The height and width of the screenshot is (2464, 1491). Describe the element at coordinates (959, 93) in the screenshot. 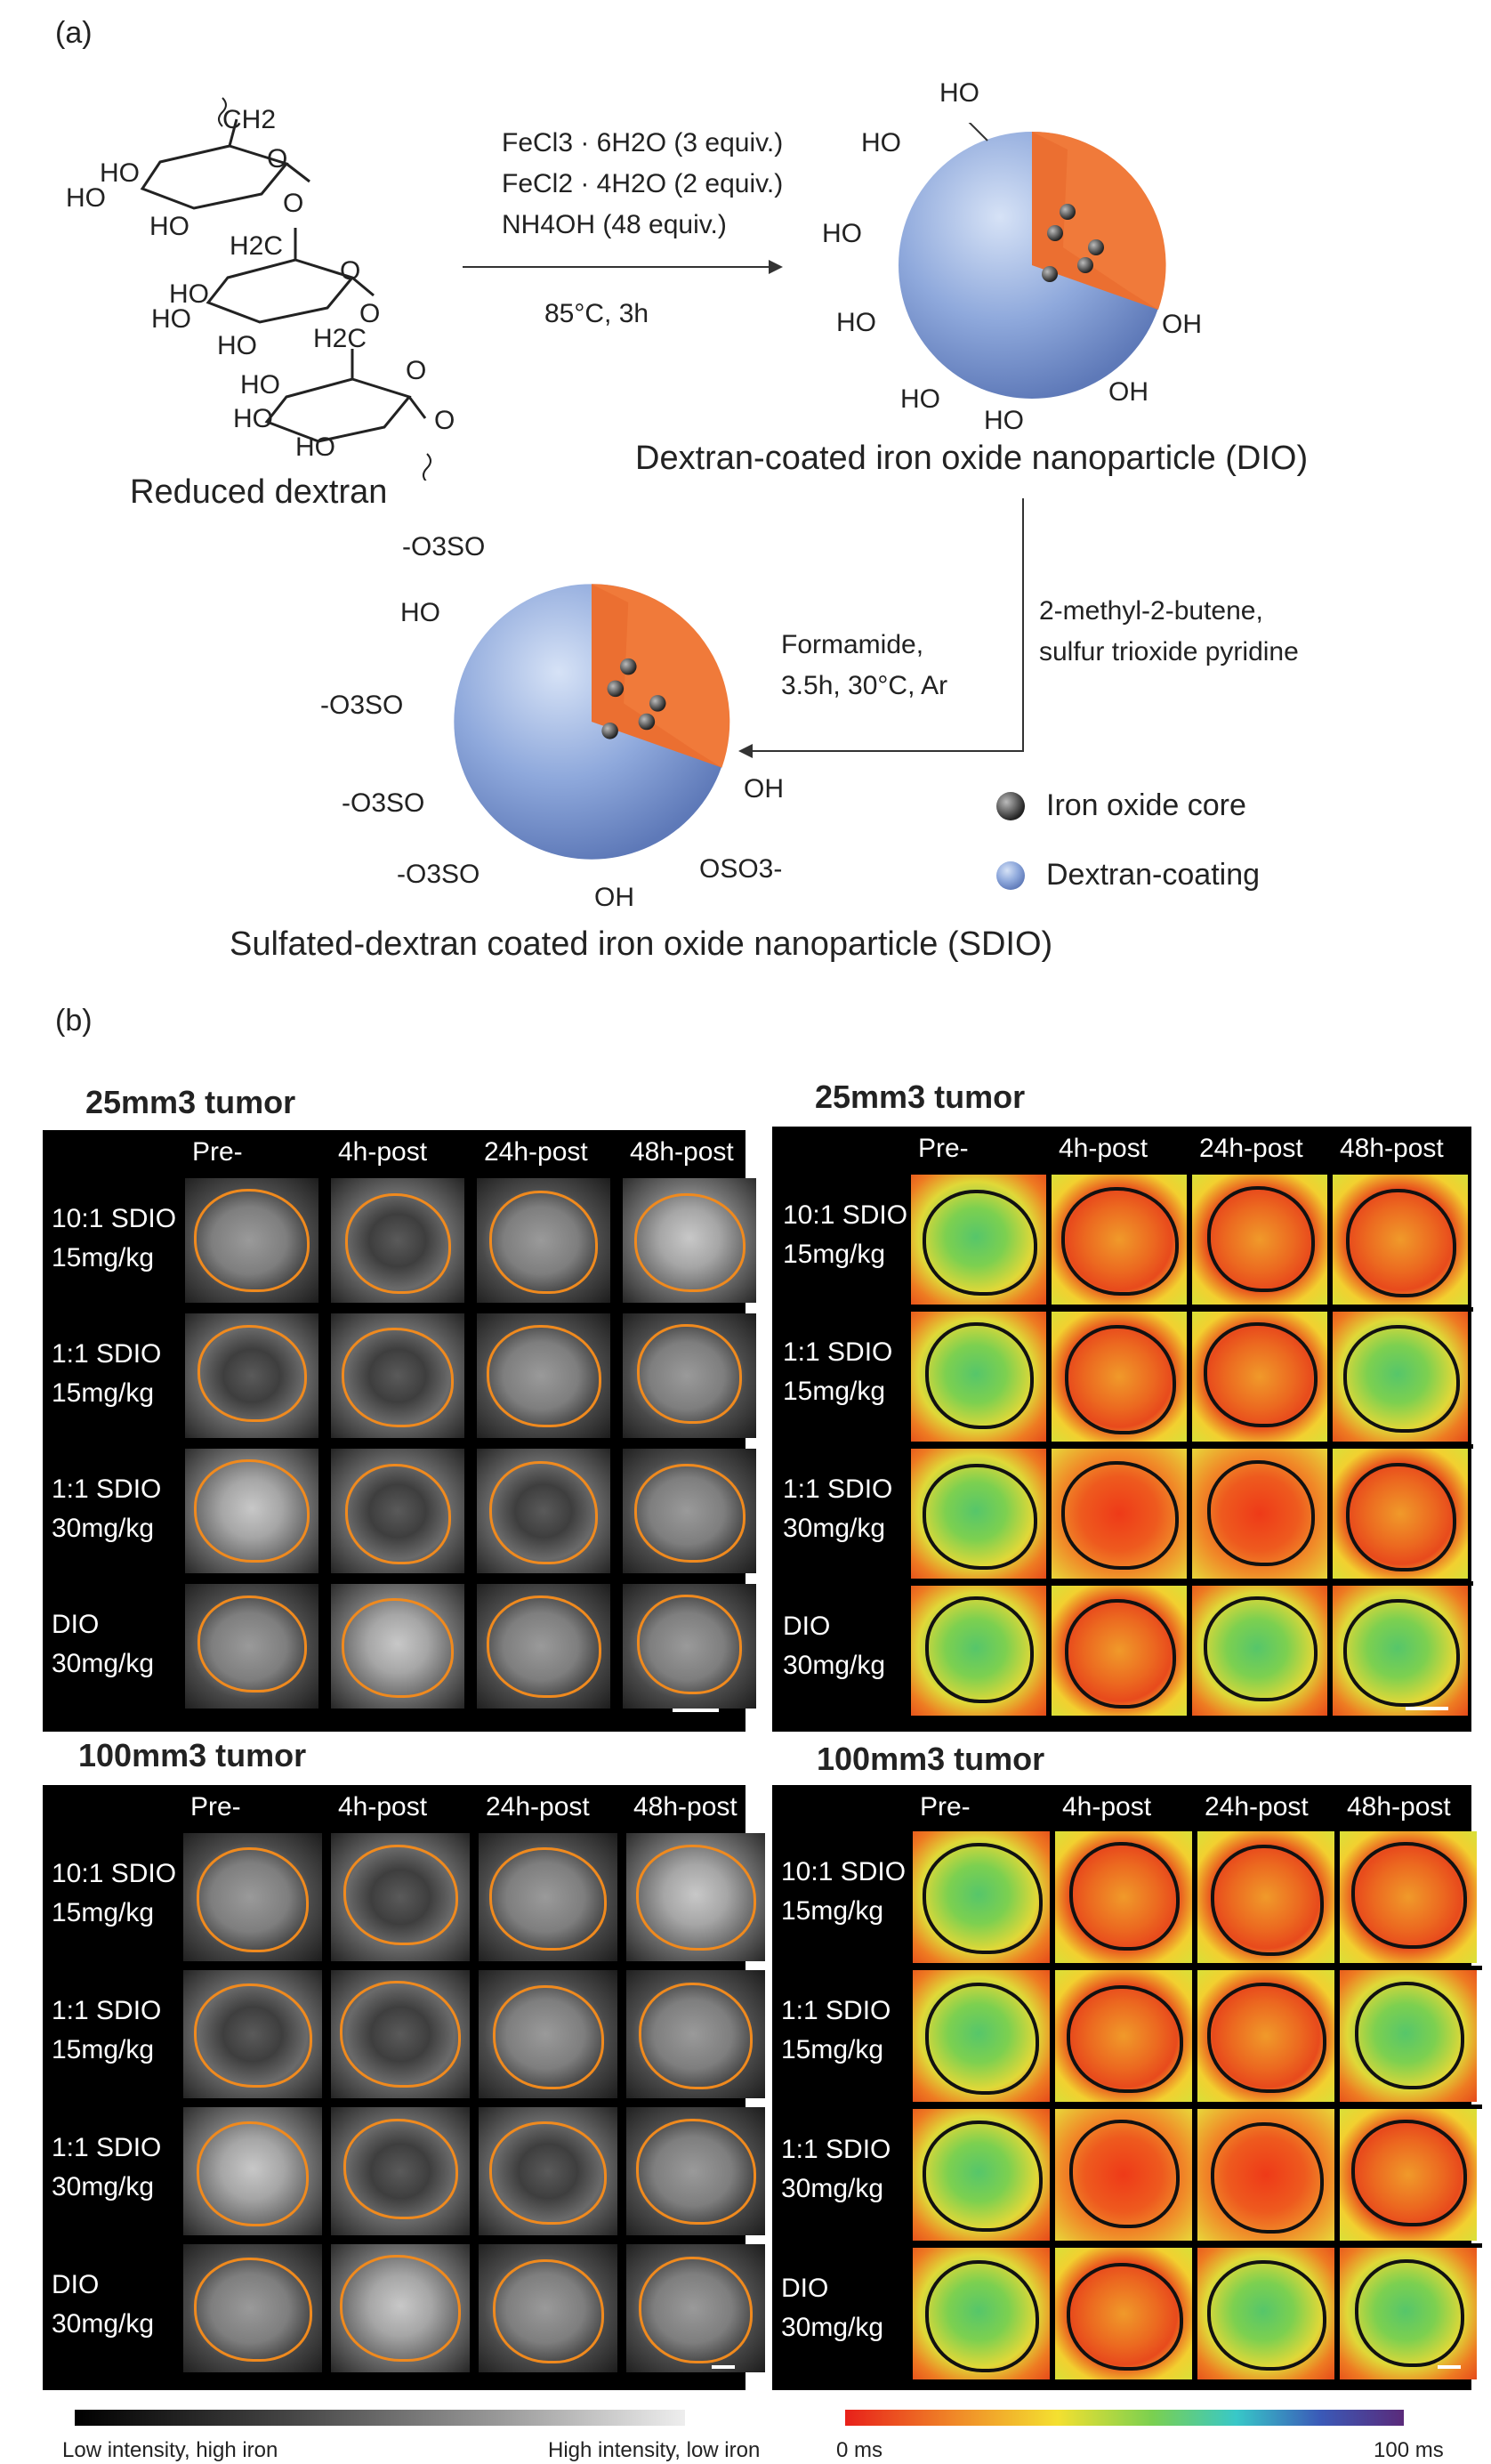

I see `dio-ho: HO` at that location.